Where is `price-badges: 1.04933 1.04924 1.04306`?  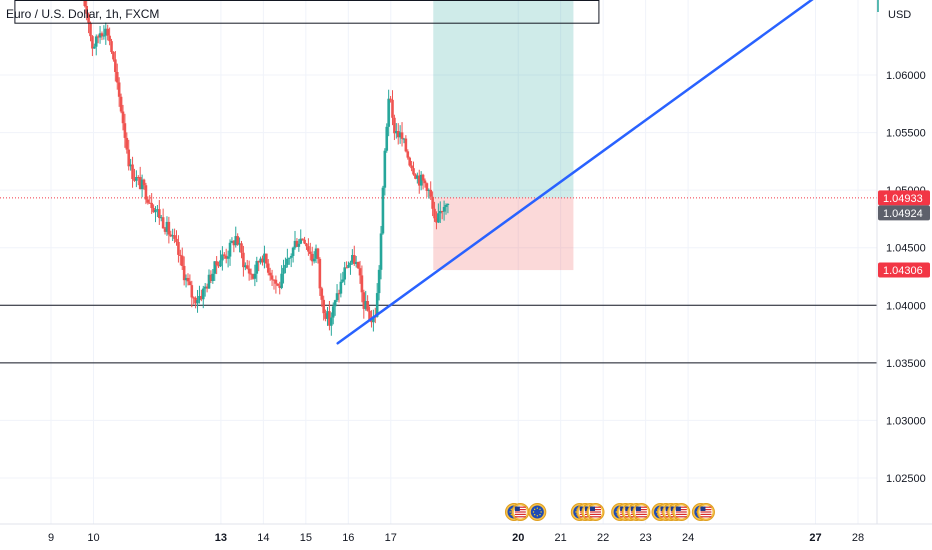
price-badges: 1.04933 1.04924 1.04306 is located at coordinates (904, 234).